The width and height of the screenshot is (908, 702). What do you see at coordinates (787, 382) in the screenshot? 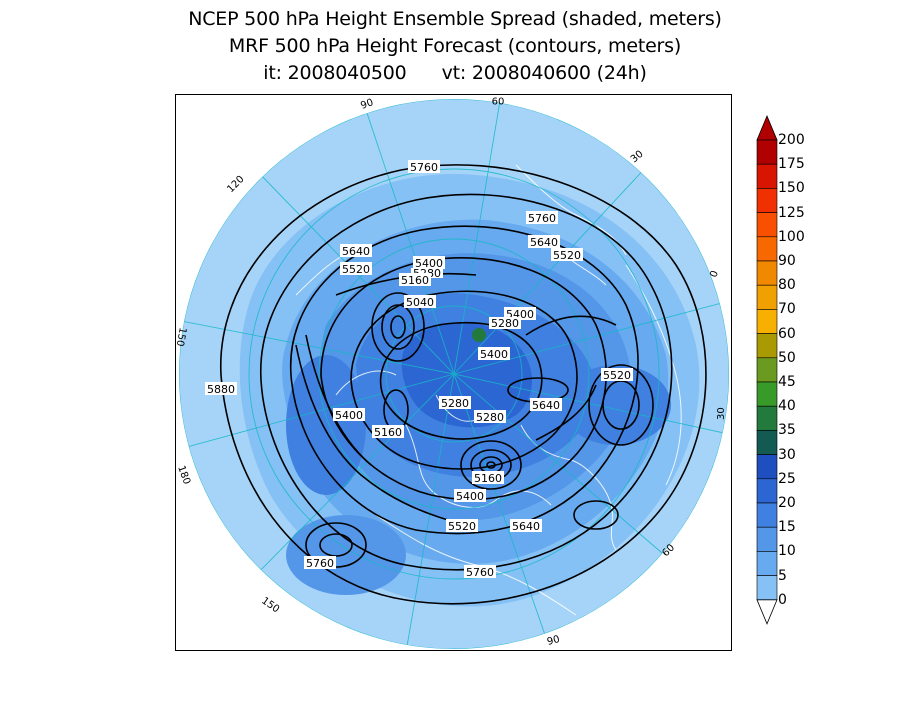
I see `colorbar-tick-label: 45` at bounding box center [787, 382].